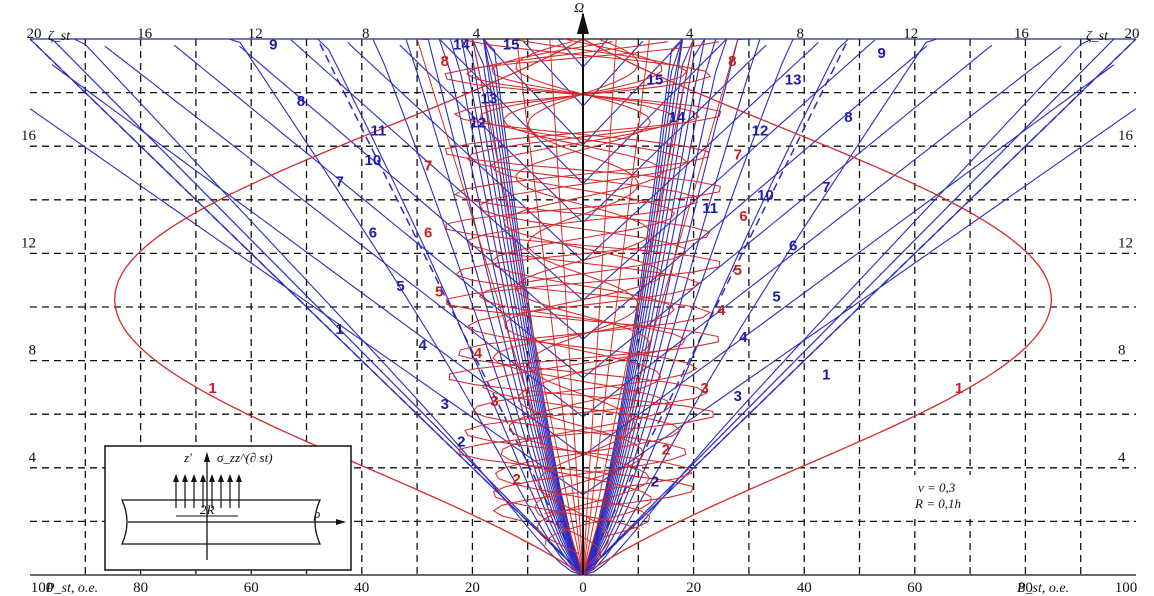 The width and height of the screenshot is (1154, 596). I want to click on bottom-tick-label: 40, so click(361, 588).